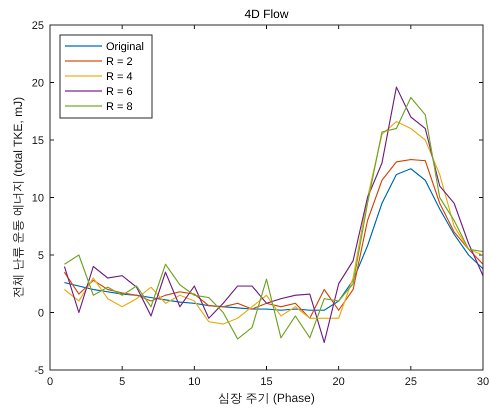 The height and width of the screenshot is (415, 491). Describe the element at coordinates (38, 198) in the screenshot. I see `y-tick-label: 10` at that location.